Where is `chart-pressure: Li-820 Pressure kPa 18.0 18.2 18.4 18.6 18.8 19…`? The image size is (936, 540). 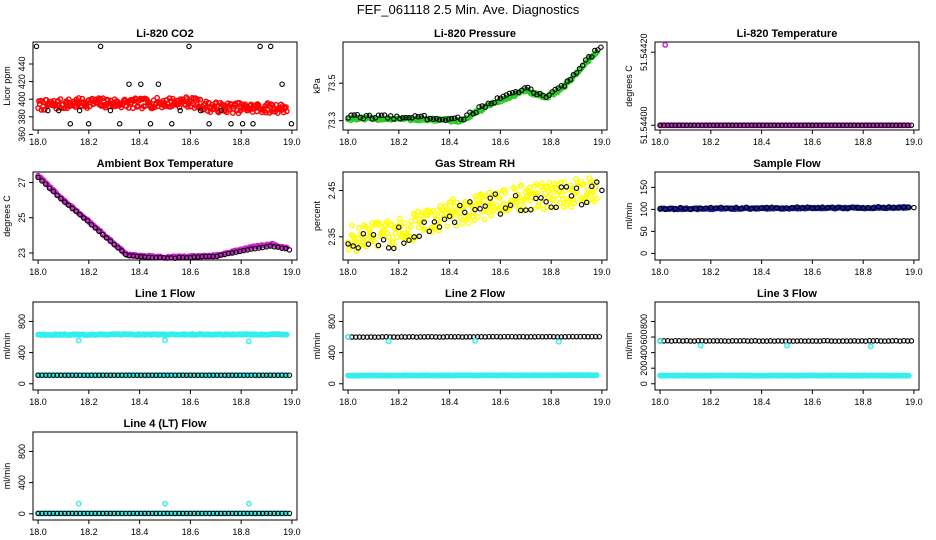 chart-pressure: Li-820 Pressure kPa 18.0 18.2 18.4 18.6 18.8 19… is located at coordinates (461, 87).